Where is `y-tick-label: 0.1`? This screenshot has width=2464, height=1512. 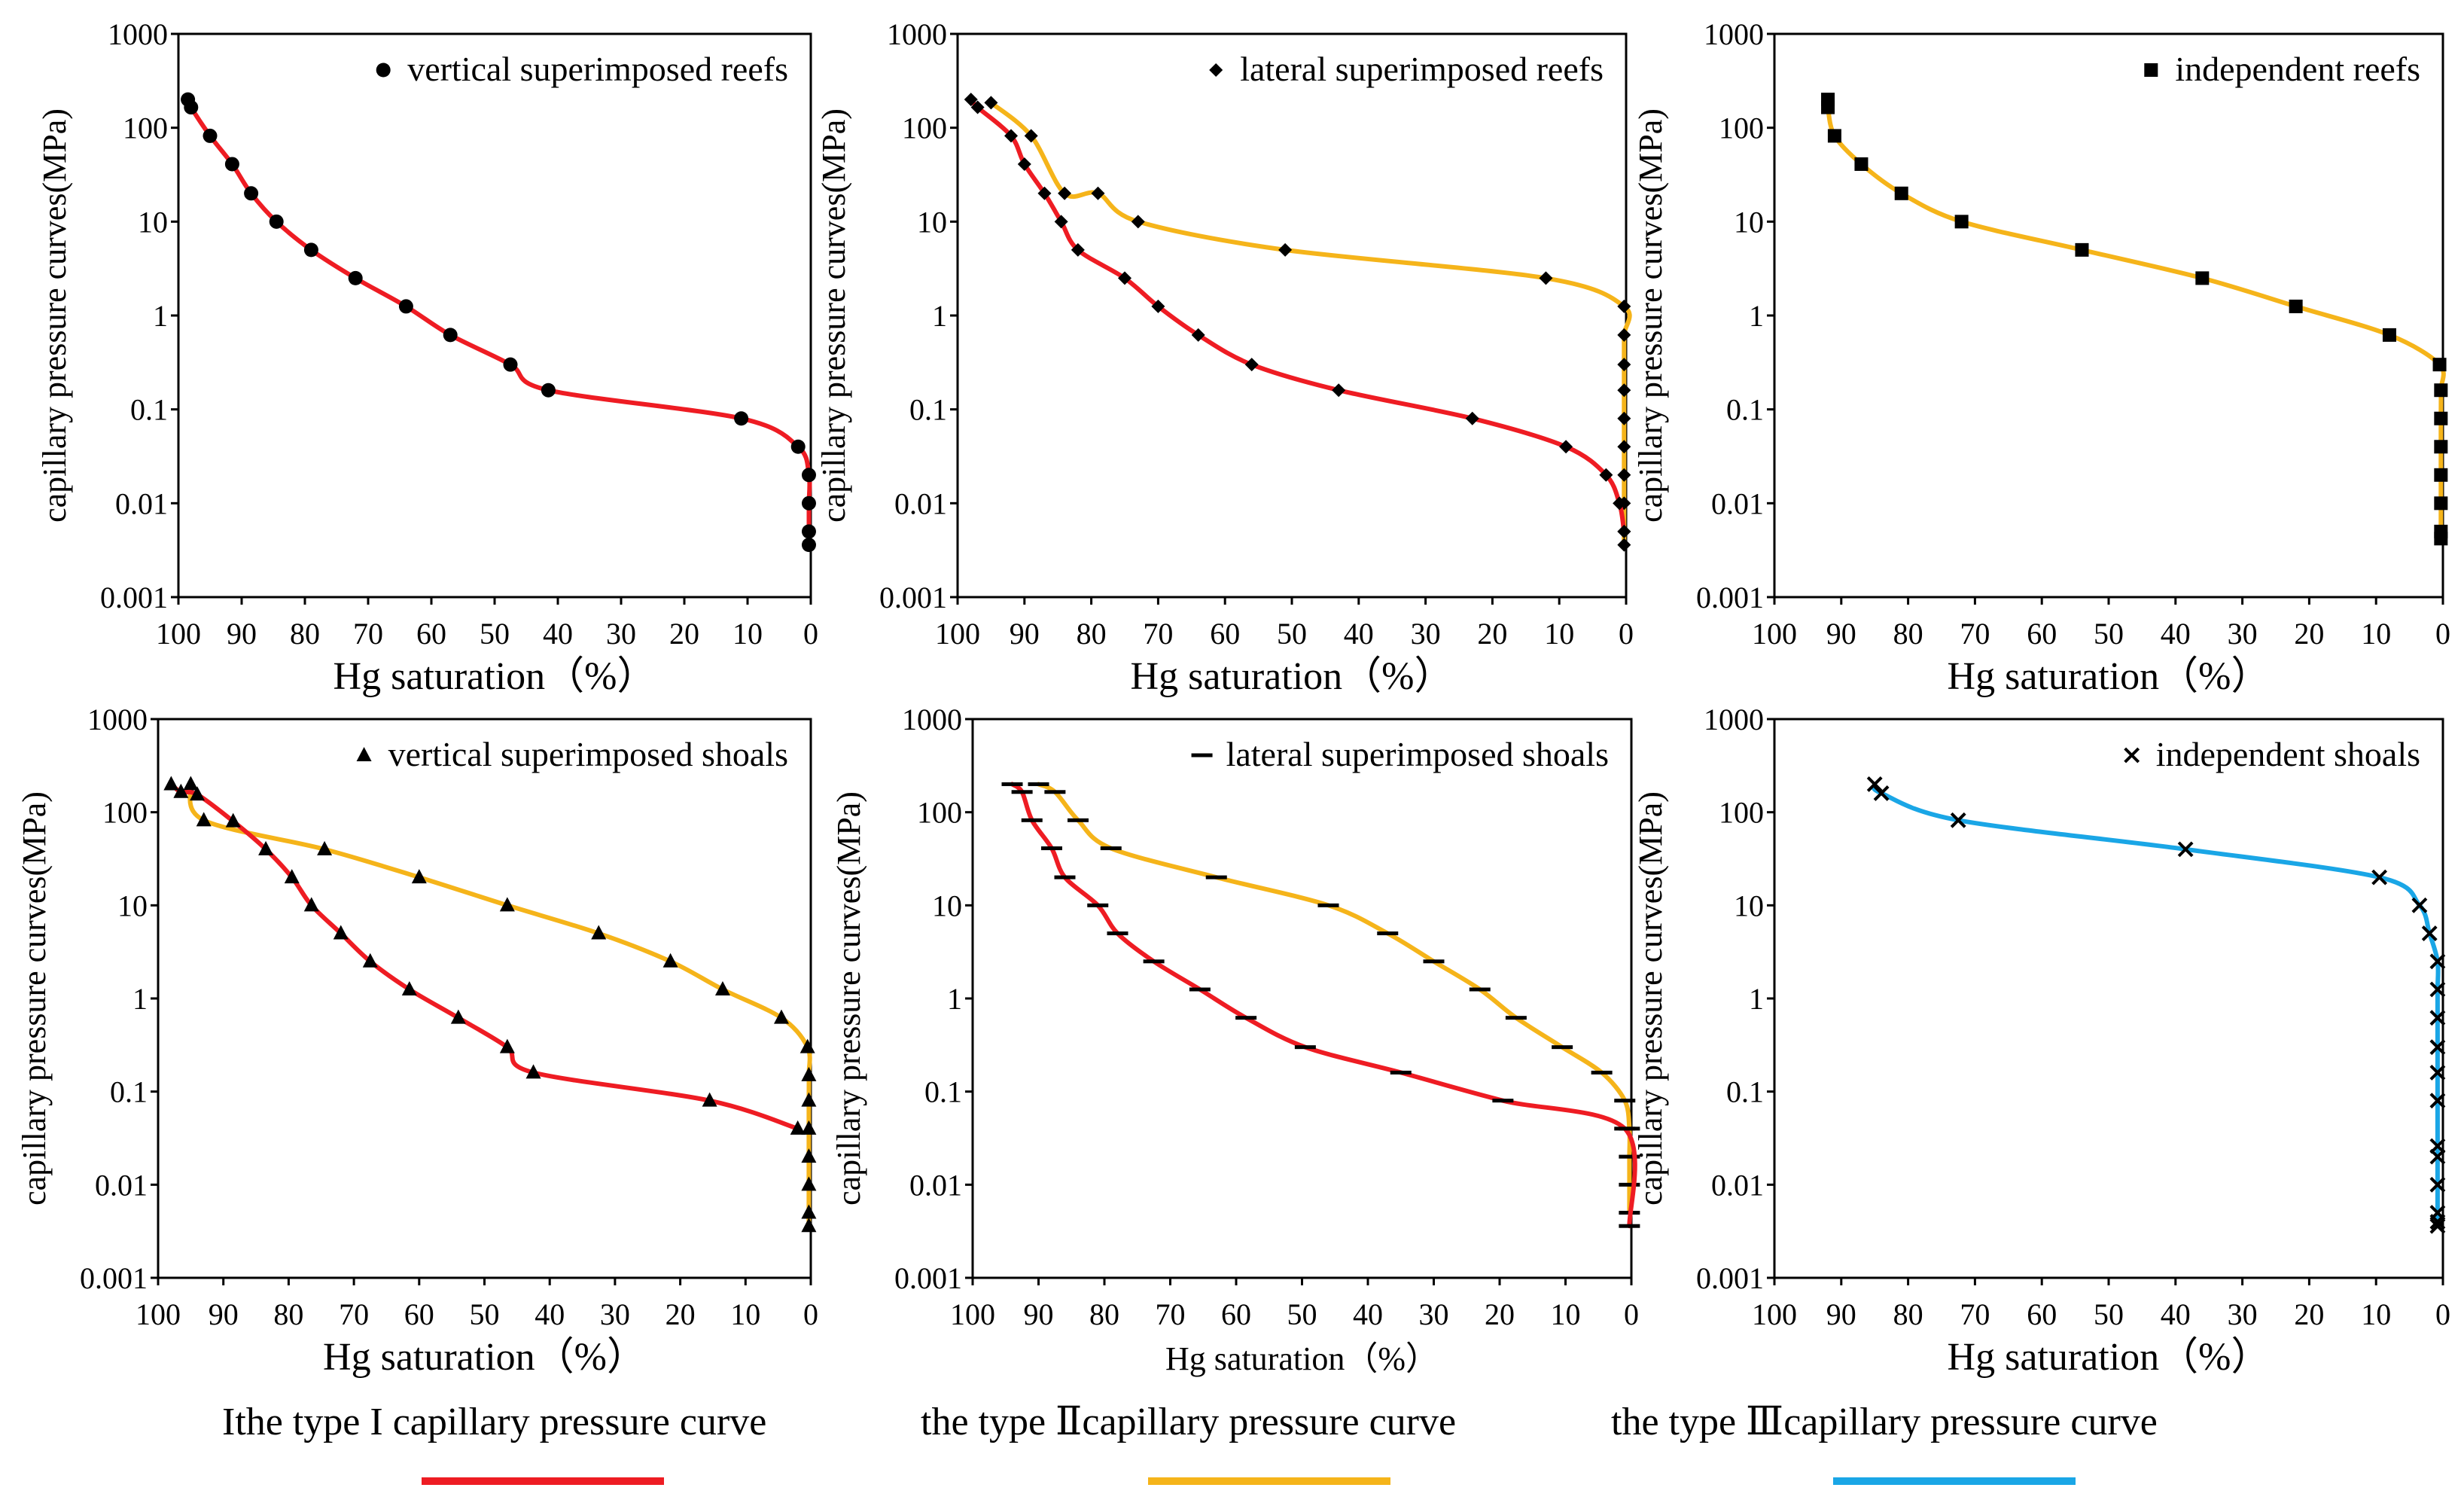 y-tick-label: 0.1 is located at coordinates (1745, 1092).